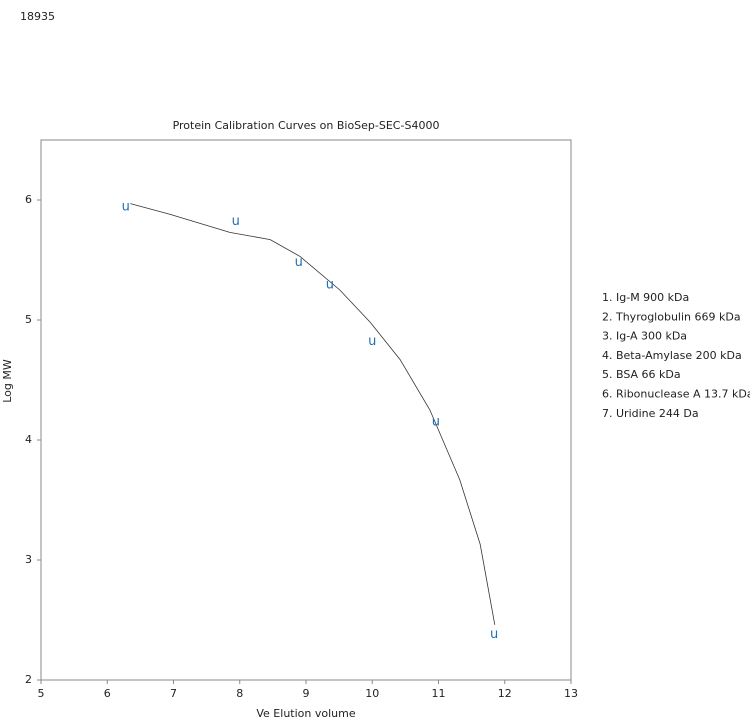 Image resolution: width=750 pixels, height=719 pixels. I want to click on y-tick-label: 4, so click(28, 439).